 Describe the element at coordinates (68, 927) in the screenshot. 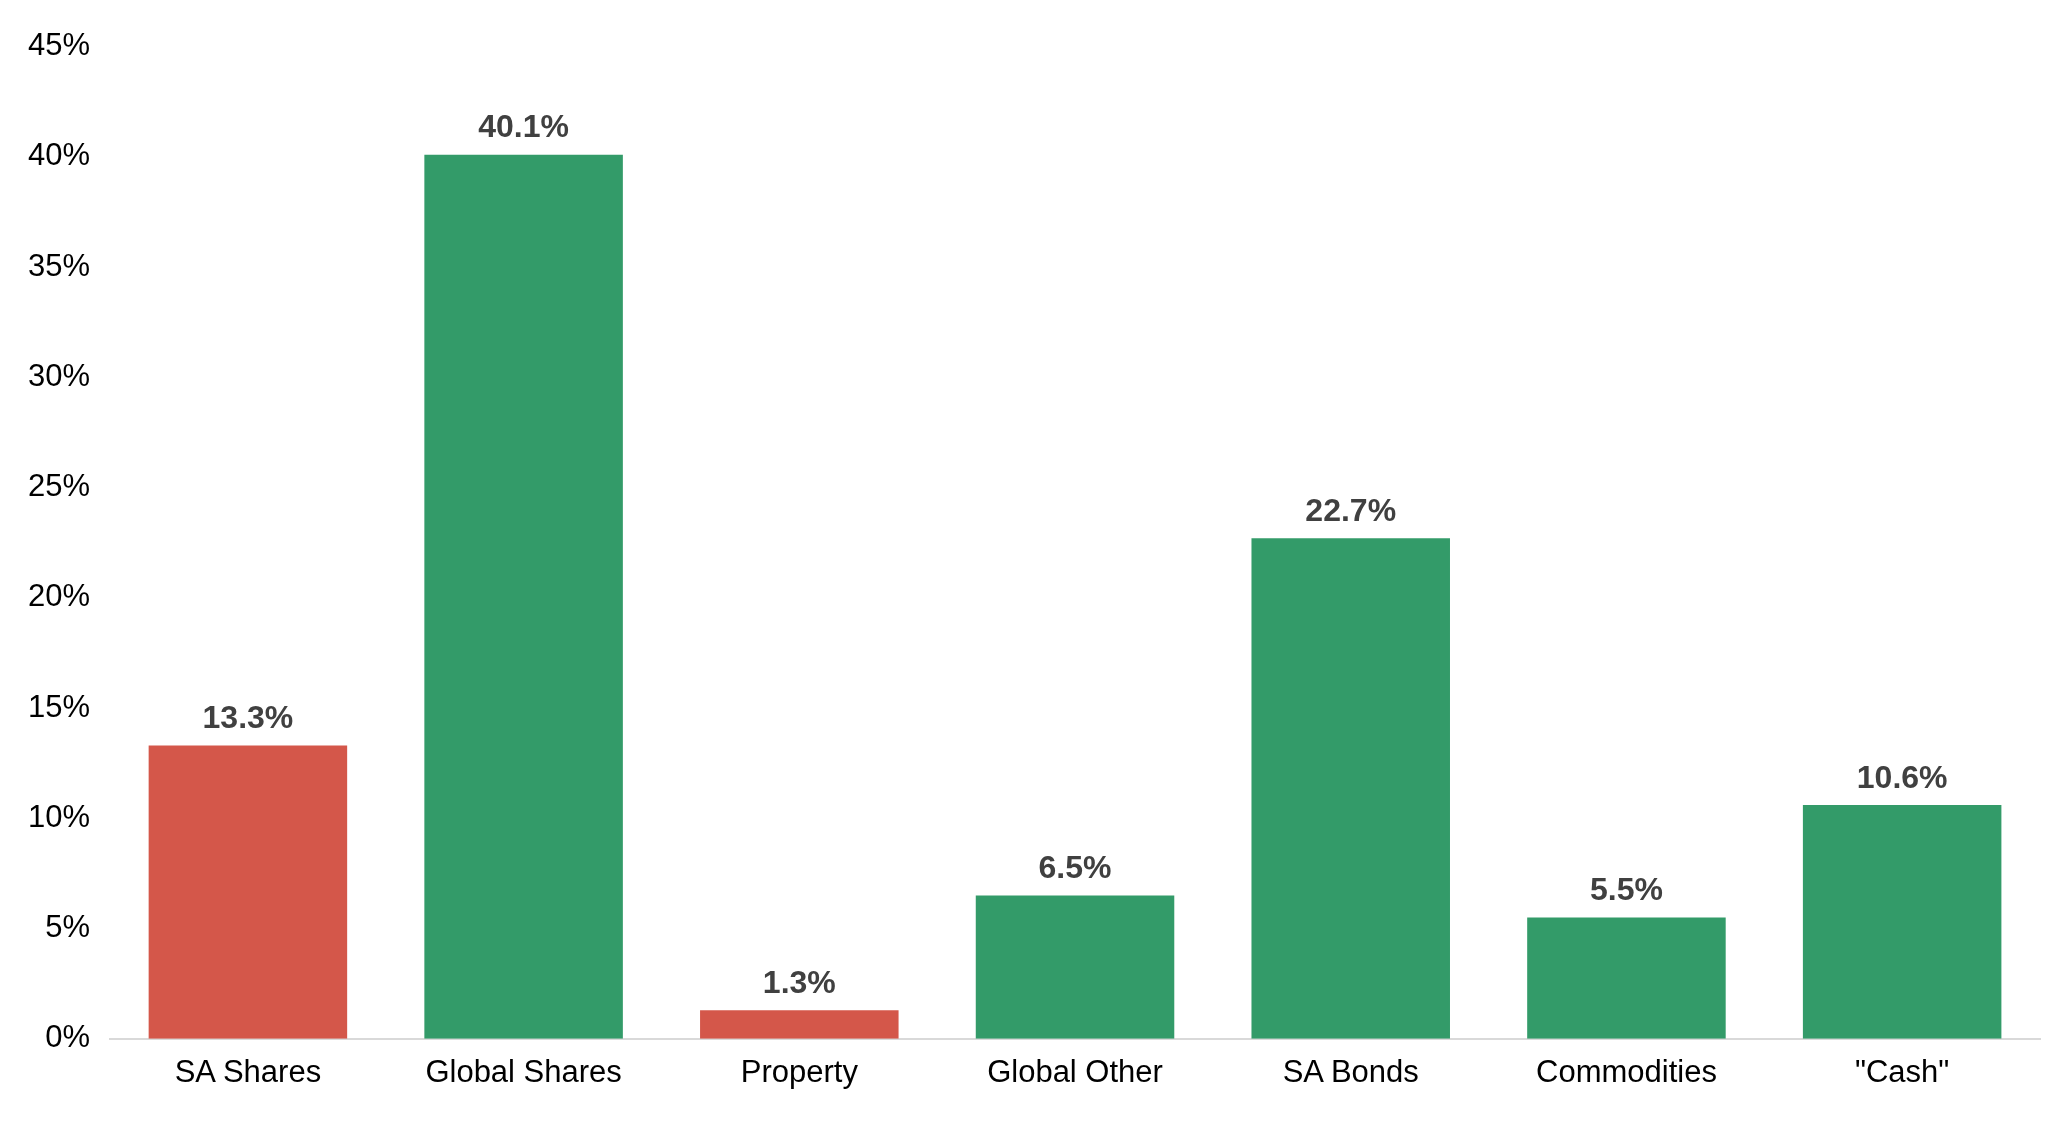

I see `y-tick-label: 5%` at that location.